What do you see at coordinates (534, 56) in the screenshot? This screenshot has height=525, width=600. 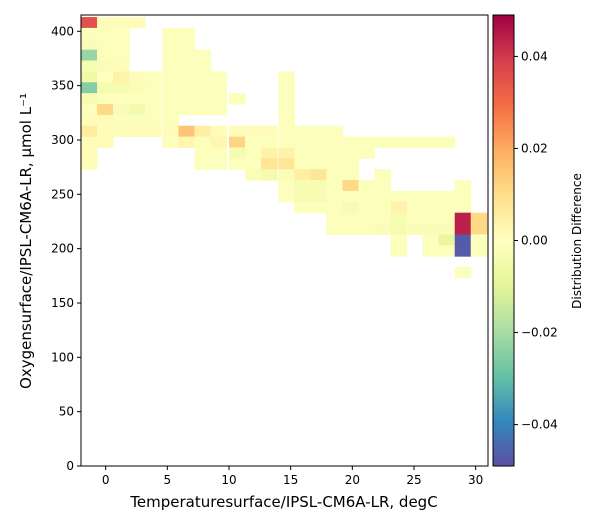 I see `colorbar-tick-label: 0.04` at bounding box center [534, 56].